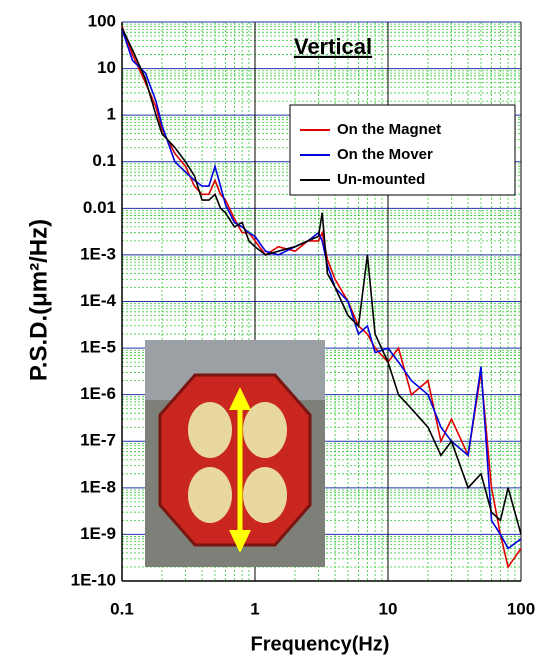 This screenshot has height=667, width=545. What do you see at coordinates (254, 608) in the screenshot?
I see `x-tick-label: 1` at bounding box center [254, 608].